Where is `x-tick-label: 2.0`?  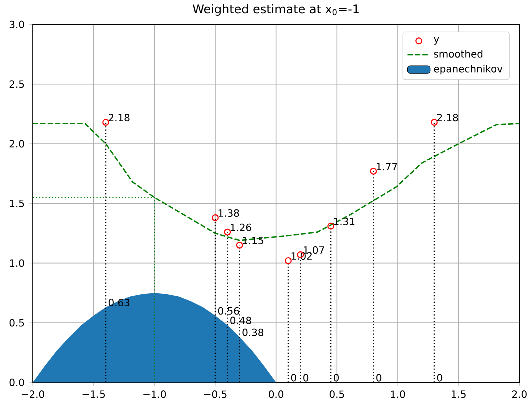 x-tick-label: 2.0 is located at coordinates (519, 394).